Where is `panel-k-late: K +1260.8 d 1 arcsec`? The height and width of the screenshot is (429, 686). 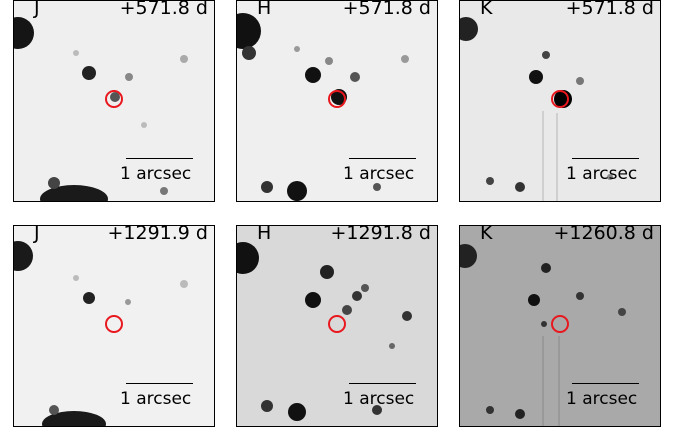
panel-k-late: K +1260.8 d 1 arcsec is located at coordinates (560, 326).